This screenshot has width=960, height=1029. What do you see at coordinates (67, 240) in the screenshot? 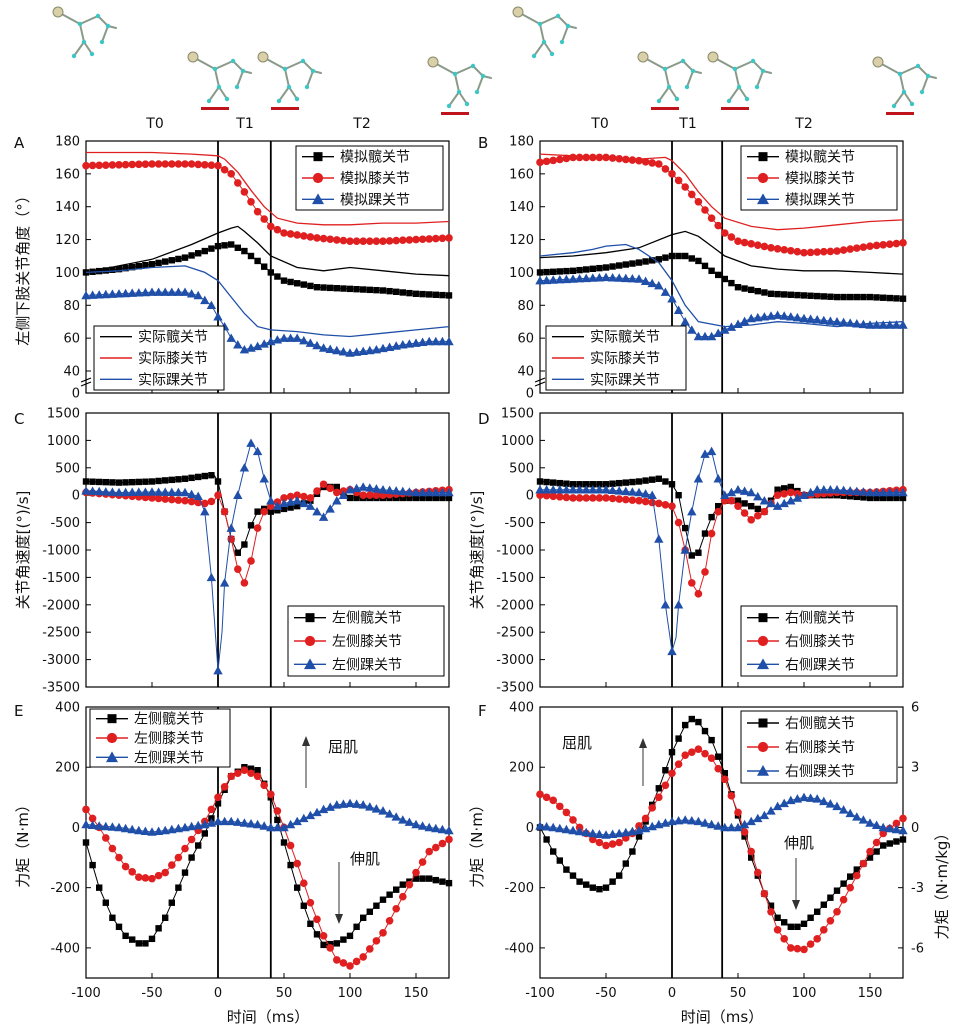
I see `y-tick-label: 120` at bounding box center [67, 240].